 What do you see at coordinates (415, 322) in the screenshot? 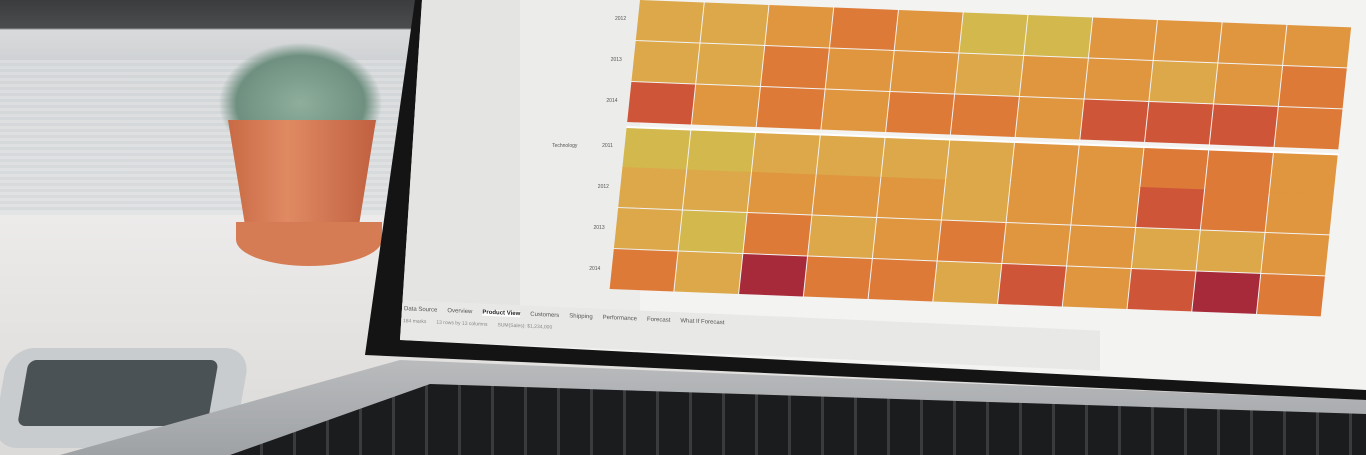
I see `status-text: 184 marks` at bounding box center [415, 322].